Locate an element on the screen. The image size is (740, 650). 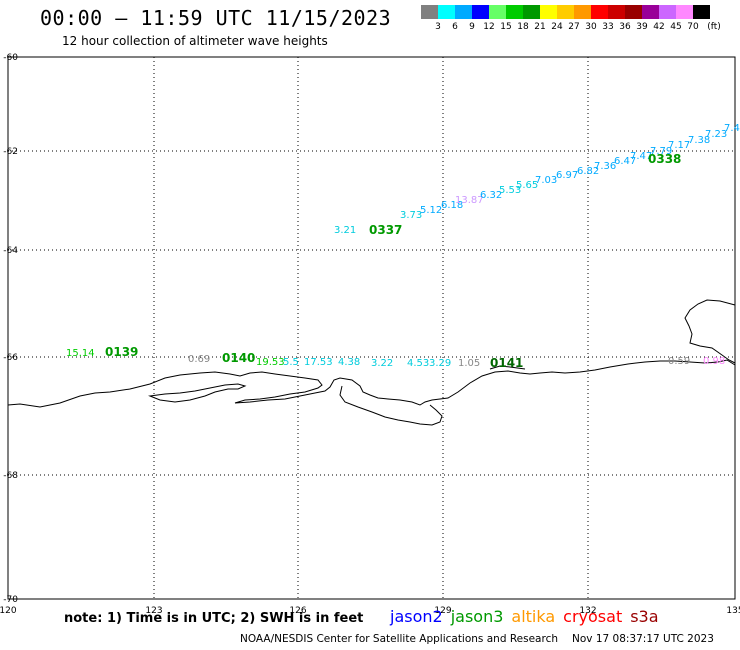
track-value: 13.87 is located at coordinates (469, 200).